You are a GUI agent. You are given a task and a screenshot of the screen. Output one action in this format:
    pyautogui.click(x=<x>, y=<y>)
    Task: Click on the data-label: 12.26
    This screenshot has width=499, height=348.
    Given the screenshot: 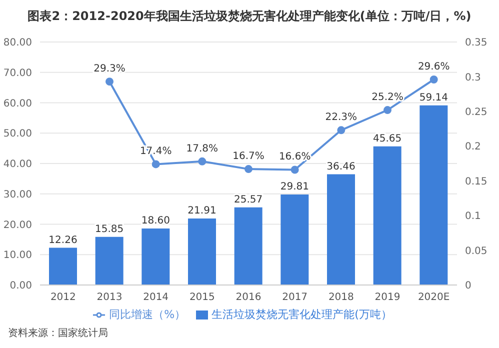 What is the action you would take?
    pyautogui.click(x=63, y=240)
    